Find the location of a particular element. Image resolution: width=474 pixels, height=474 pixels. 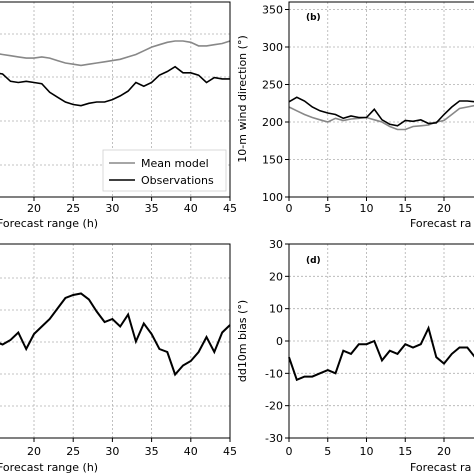

panel-a-xtick-label: 20 is located at coordinates (34, 208).